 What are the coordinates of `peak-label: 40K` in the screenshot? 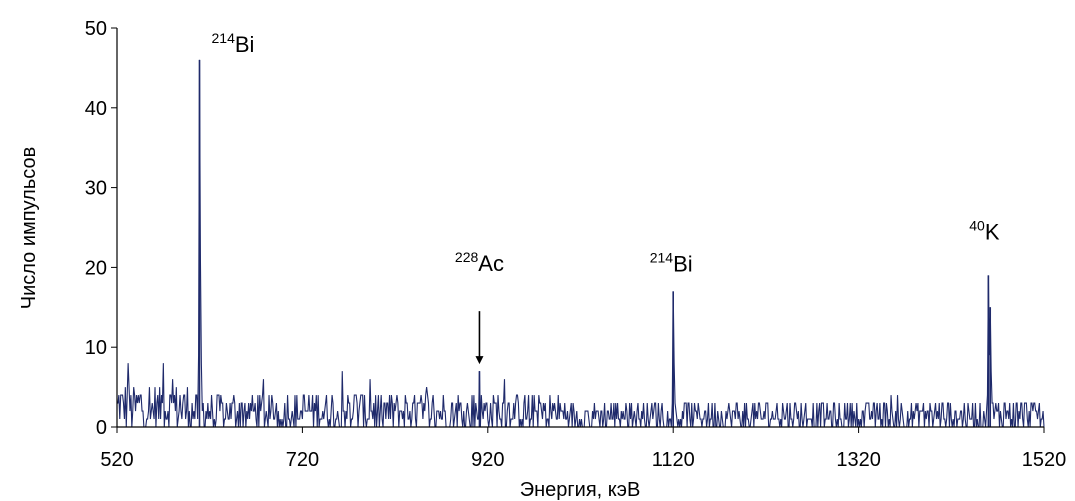 It's located at (984, 230).